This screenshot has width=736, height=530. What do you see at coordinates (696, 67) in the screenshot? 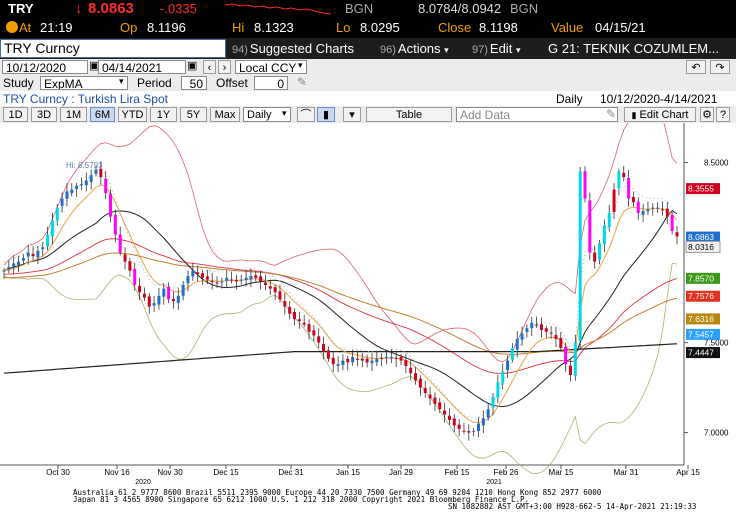
I see `undo-button: ↶` at bounding box center [696, 67].